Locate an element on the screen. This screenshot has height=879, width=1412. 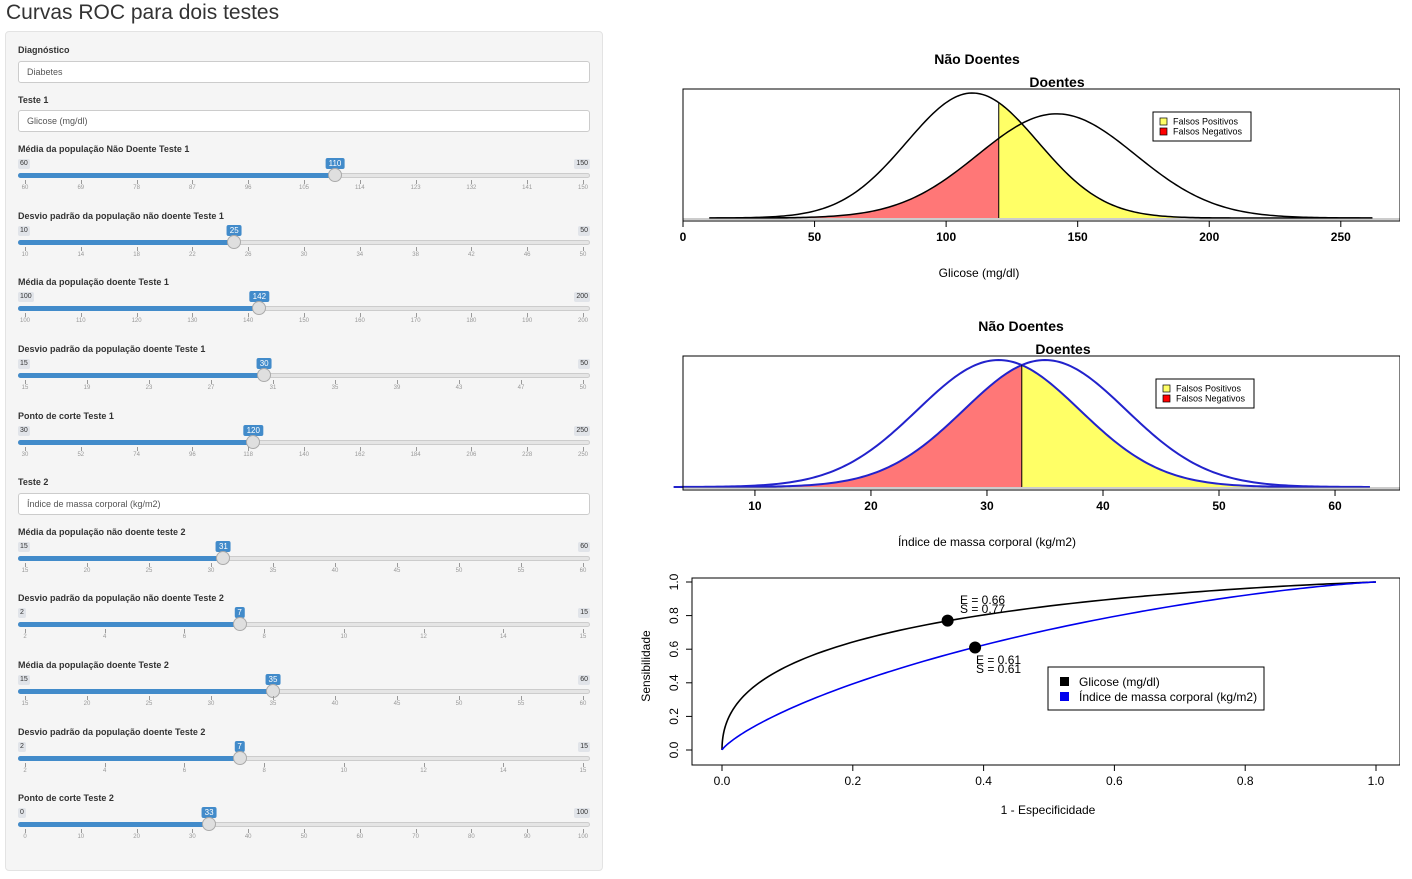
x-tick-label: 0.4 is located at coordinates (983, 781).